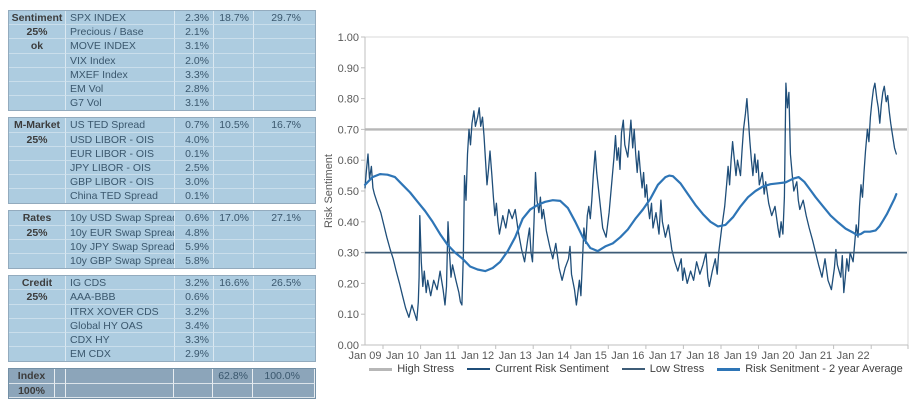 Image resolution: width=919 pixels, height=408 pixels. I want to click on metric-name-cell: EM Vol, so click(120, 89).